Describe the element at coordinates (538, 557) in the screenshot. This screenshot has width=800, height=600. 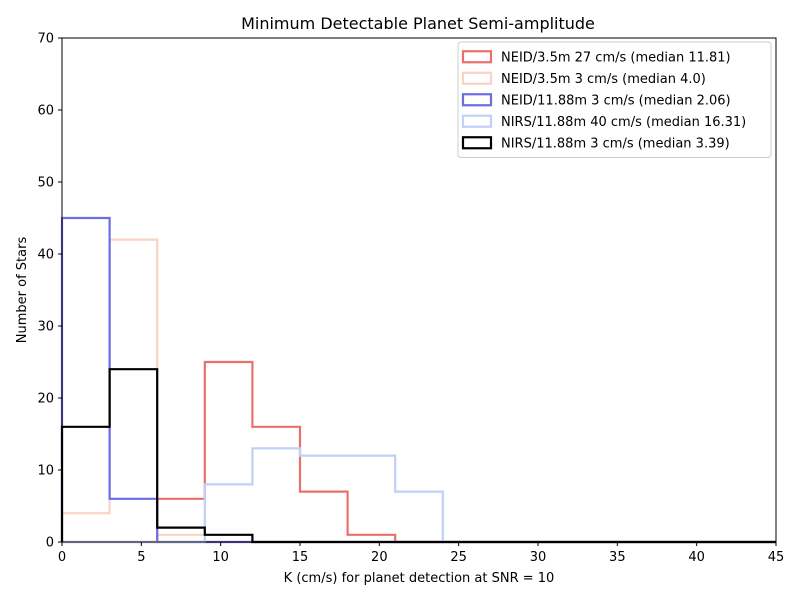
I see `x-tick-label: 30` at that location.